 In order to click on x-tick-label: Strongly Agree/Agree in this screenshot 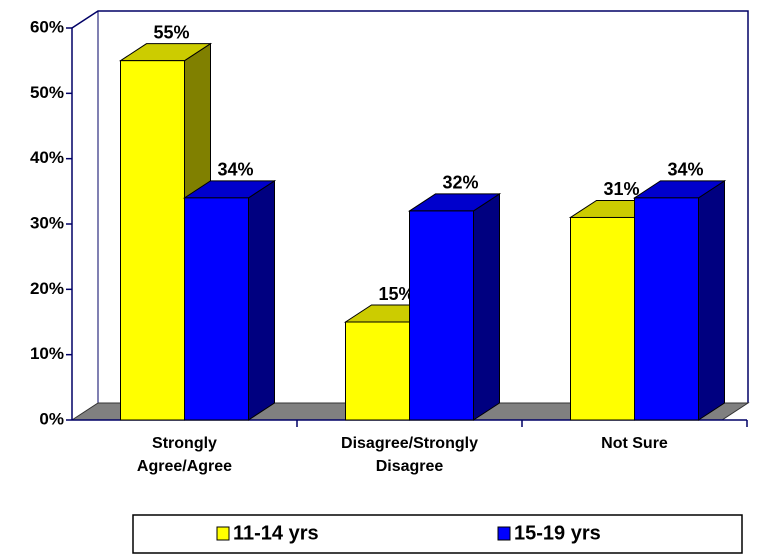, I will do `click(184, 455)`.